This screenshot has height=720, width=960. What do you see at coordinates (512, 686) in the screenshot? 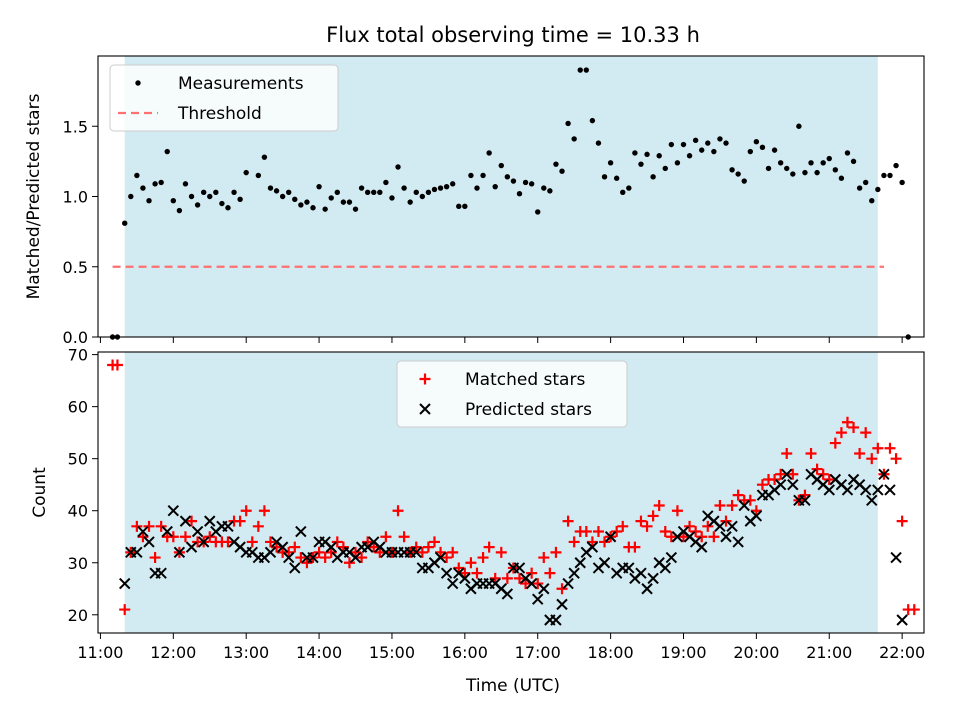
I see `x-axis-label: Time (UTC)` at bounding box center [512, 686].